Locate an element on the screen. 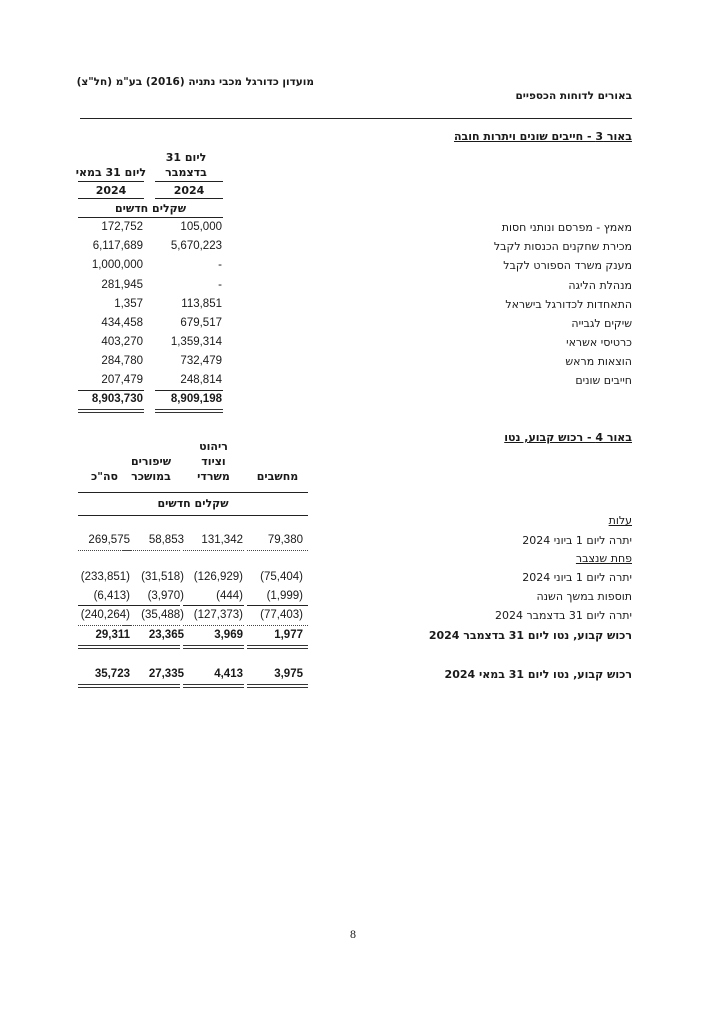 The image size is (724, 1024). note3-col-may: ליום 31 במאי is located at coordinates (110, 172).